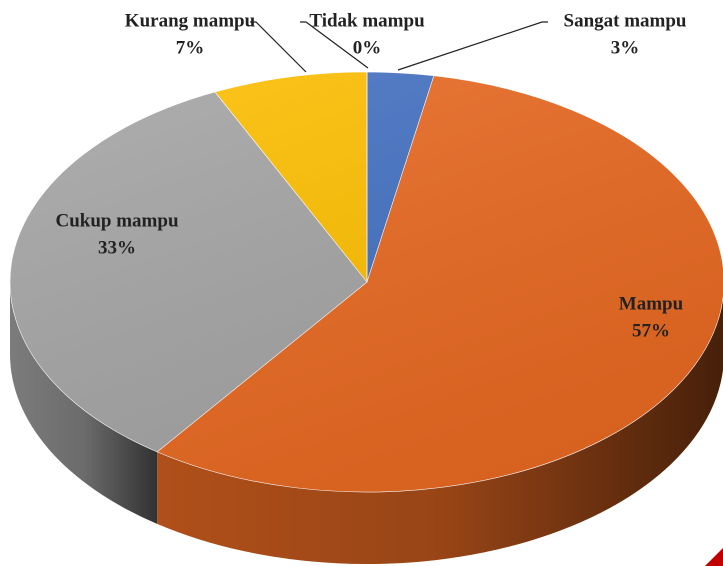 The width and height of the screenshot is (723, 566). I want to click on category-label: Cukup mampu, so click(116, 220).